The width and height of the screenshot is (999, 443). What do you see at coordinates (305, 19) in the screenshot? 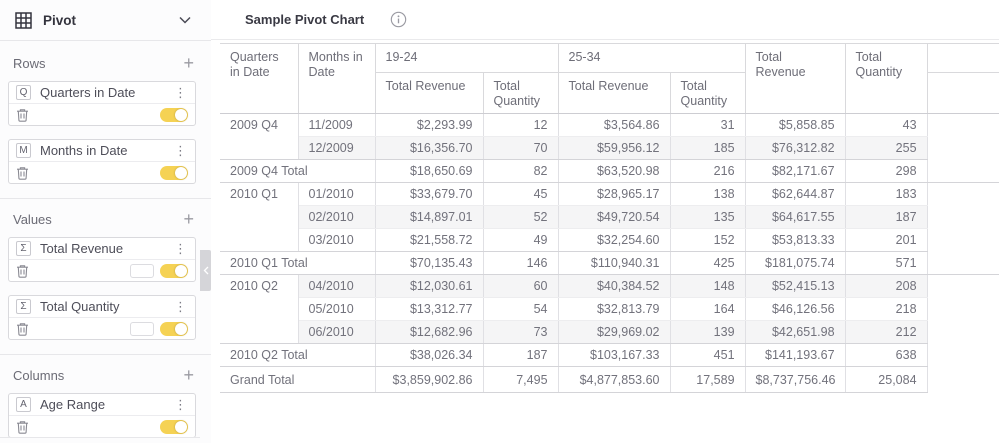
I see `page-title: Sample Pivot Chart` at bounding box center [305, 19].